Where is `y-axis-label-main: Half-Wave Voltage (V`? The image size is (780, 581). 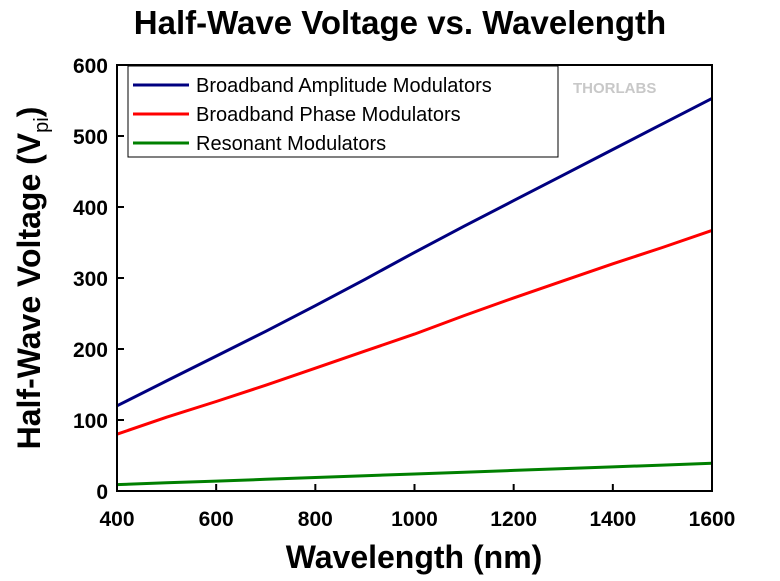
y-axis-label-main: Half-Wave Voltage (V is located at coordinates (29, 290).